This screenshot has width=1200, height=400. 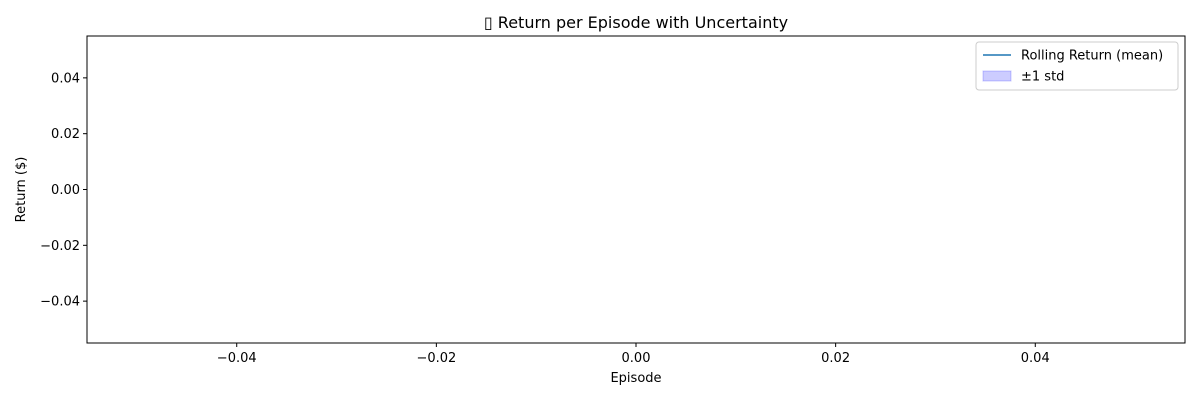 I want to click on chart-title: ▯ Return per Episode with Uncertainty, so click(x=636, y=22).